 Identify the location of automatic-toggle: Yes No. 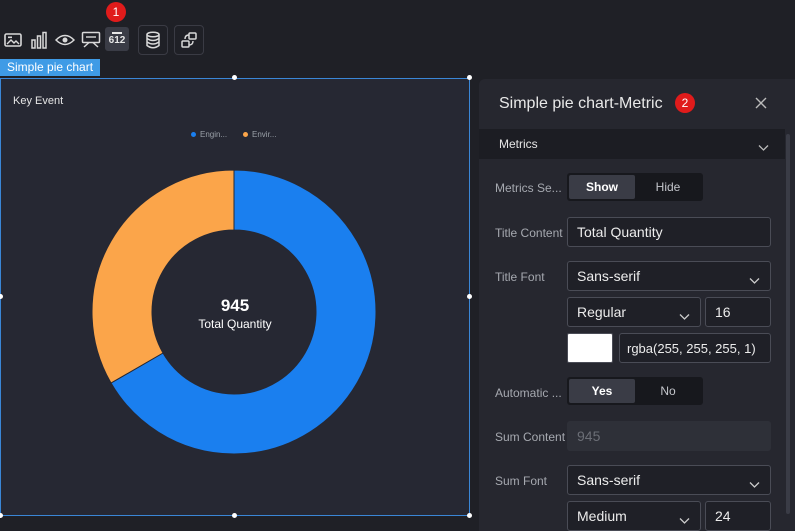
(635, 391).